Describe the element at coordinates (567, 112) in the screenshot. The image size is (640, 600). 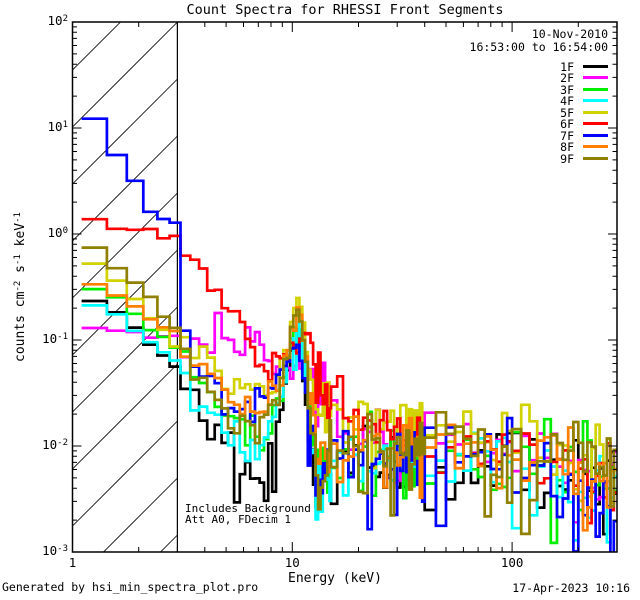
I see `legend-label-5f: 5F` at that location.